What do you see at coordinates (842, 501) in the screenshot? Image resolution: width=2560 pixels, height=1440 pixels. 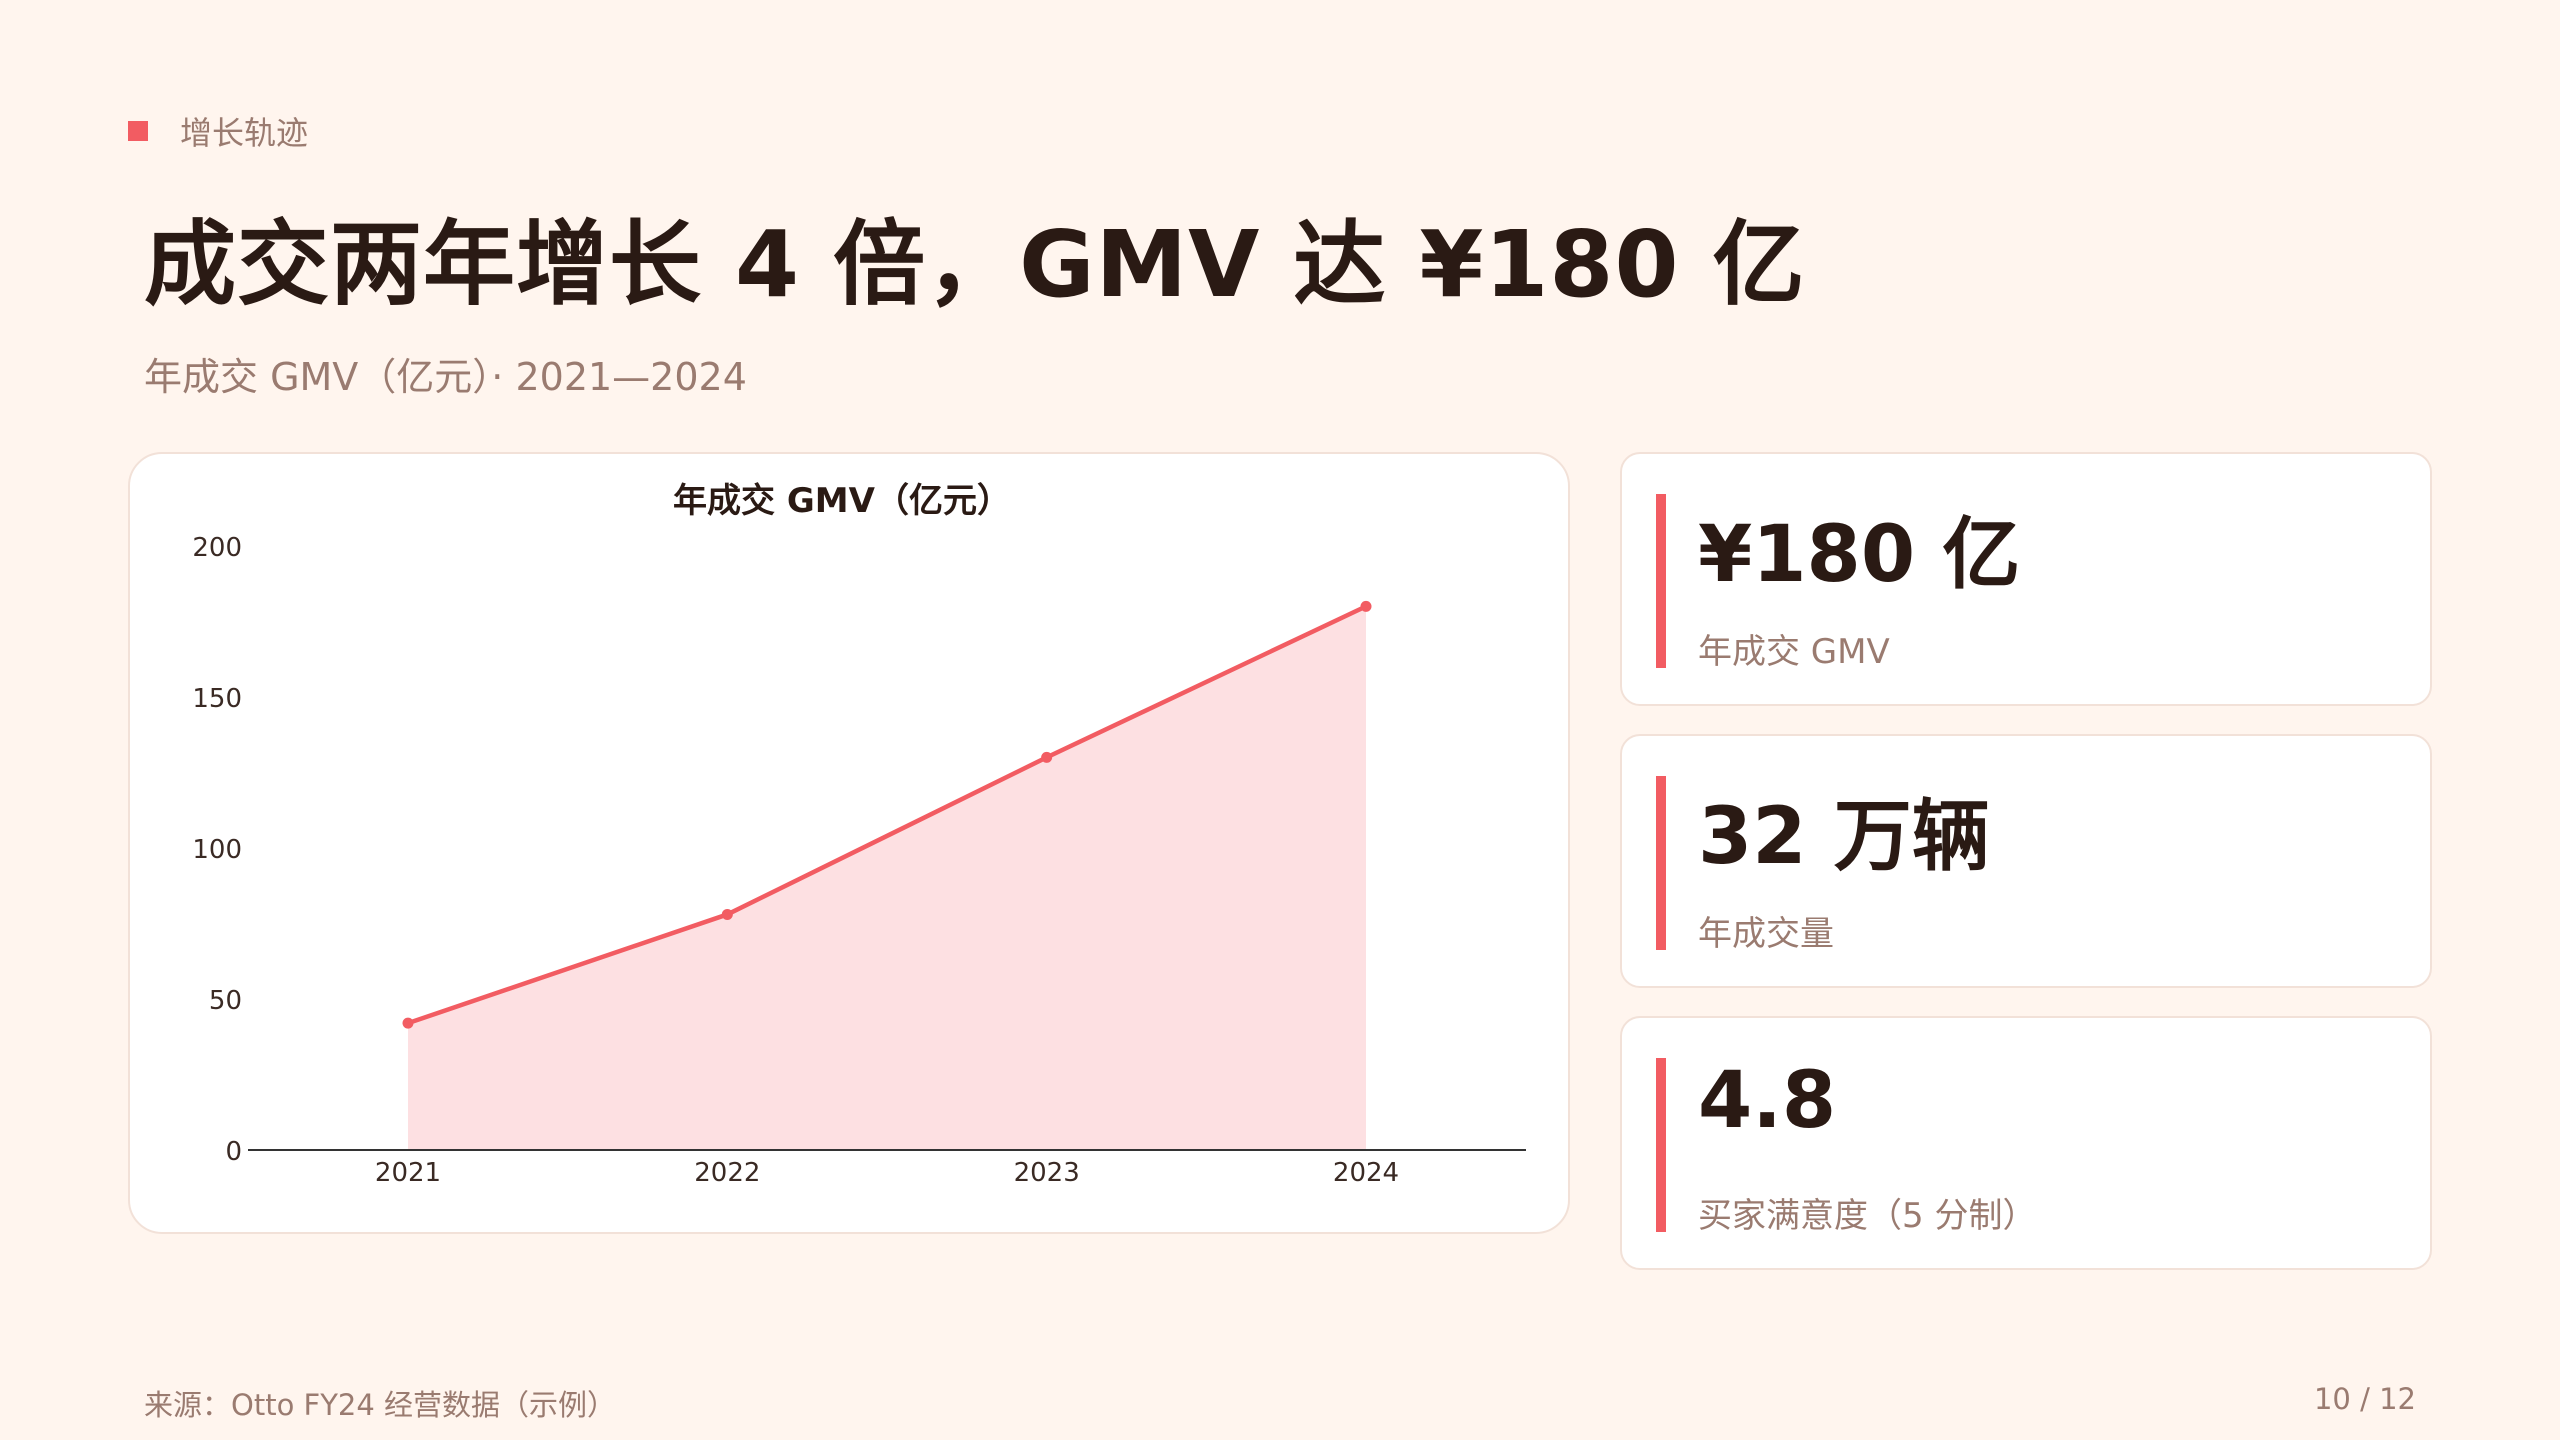 I see `chart-title: 年成交 GMV（亿元）` at bounding box center [842, 501].